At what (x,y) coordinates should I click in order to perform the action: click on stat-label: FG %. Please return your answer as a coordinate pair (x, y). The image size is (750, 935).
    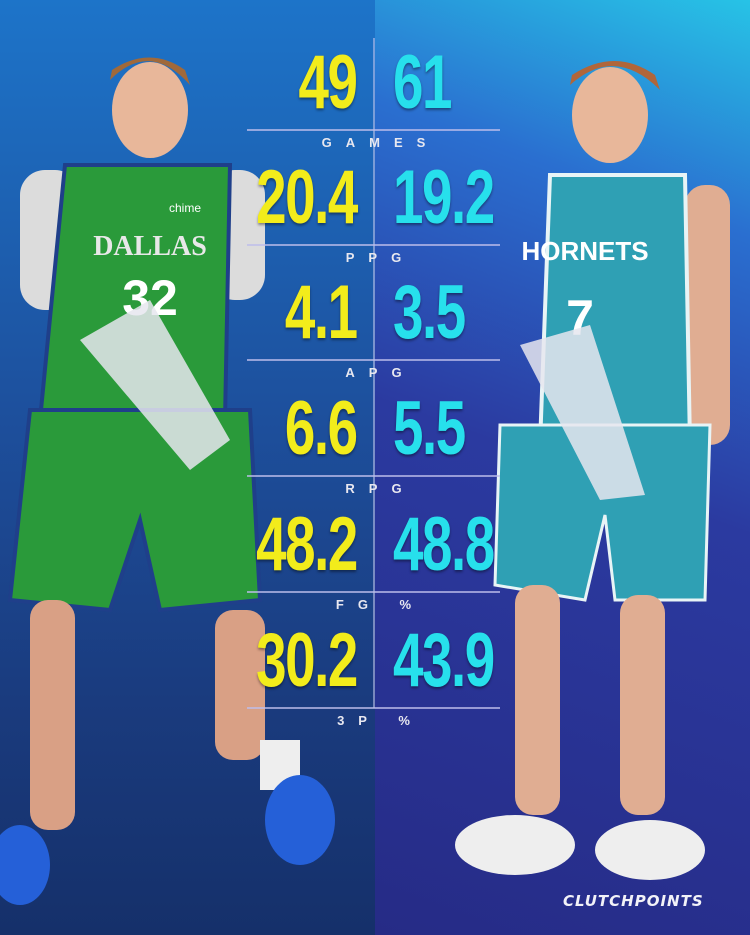
    Looking at the image, I should click on (380, 604).